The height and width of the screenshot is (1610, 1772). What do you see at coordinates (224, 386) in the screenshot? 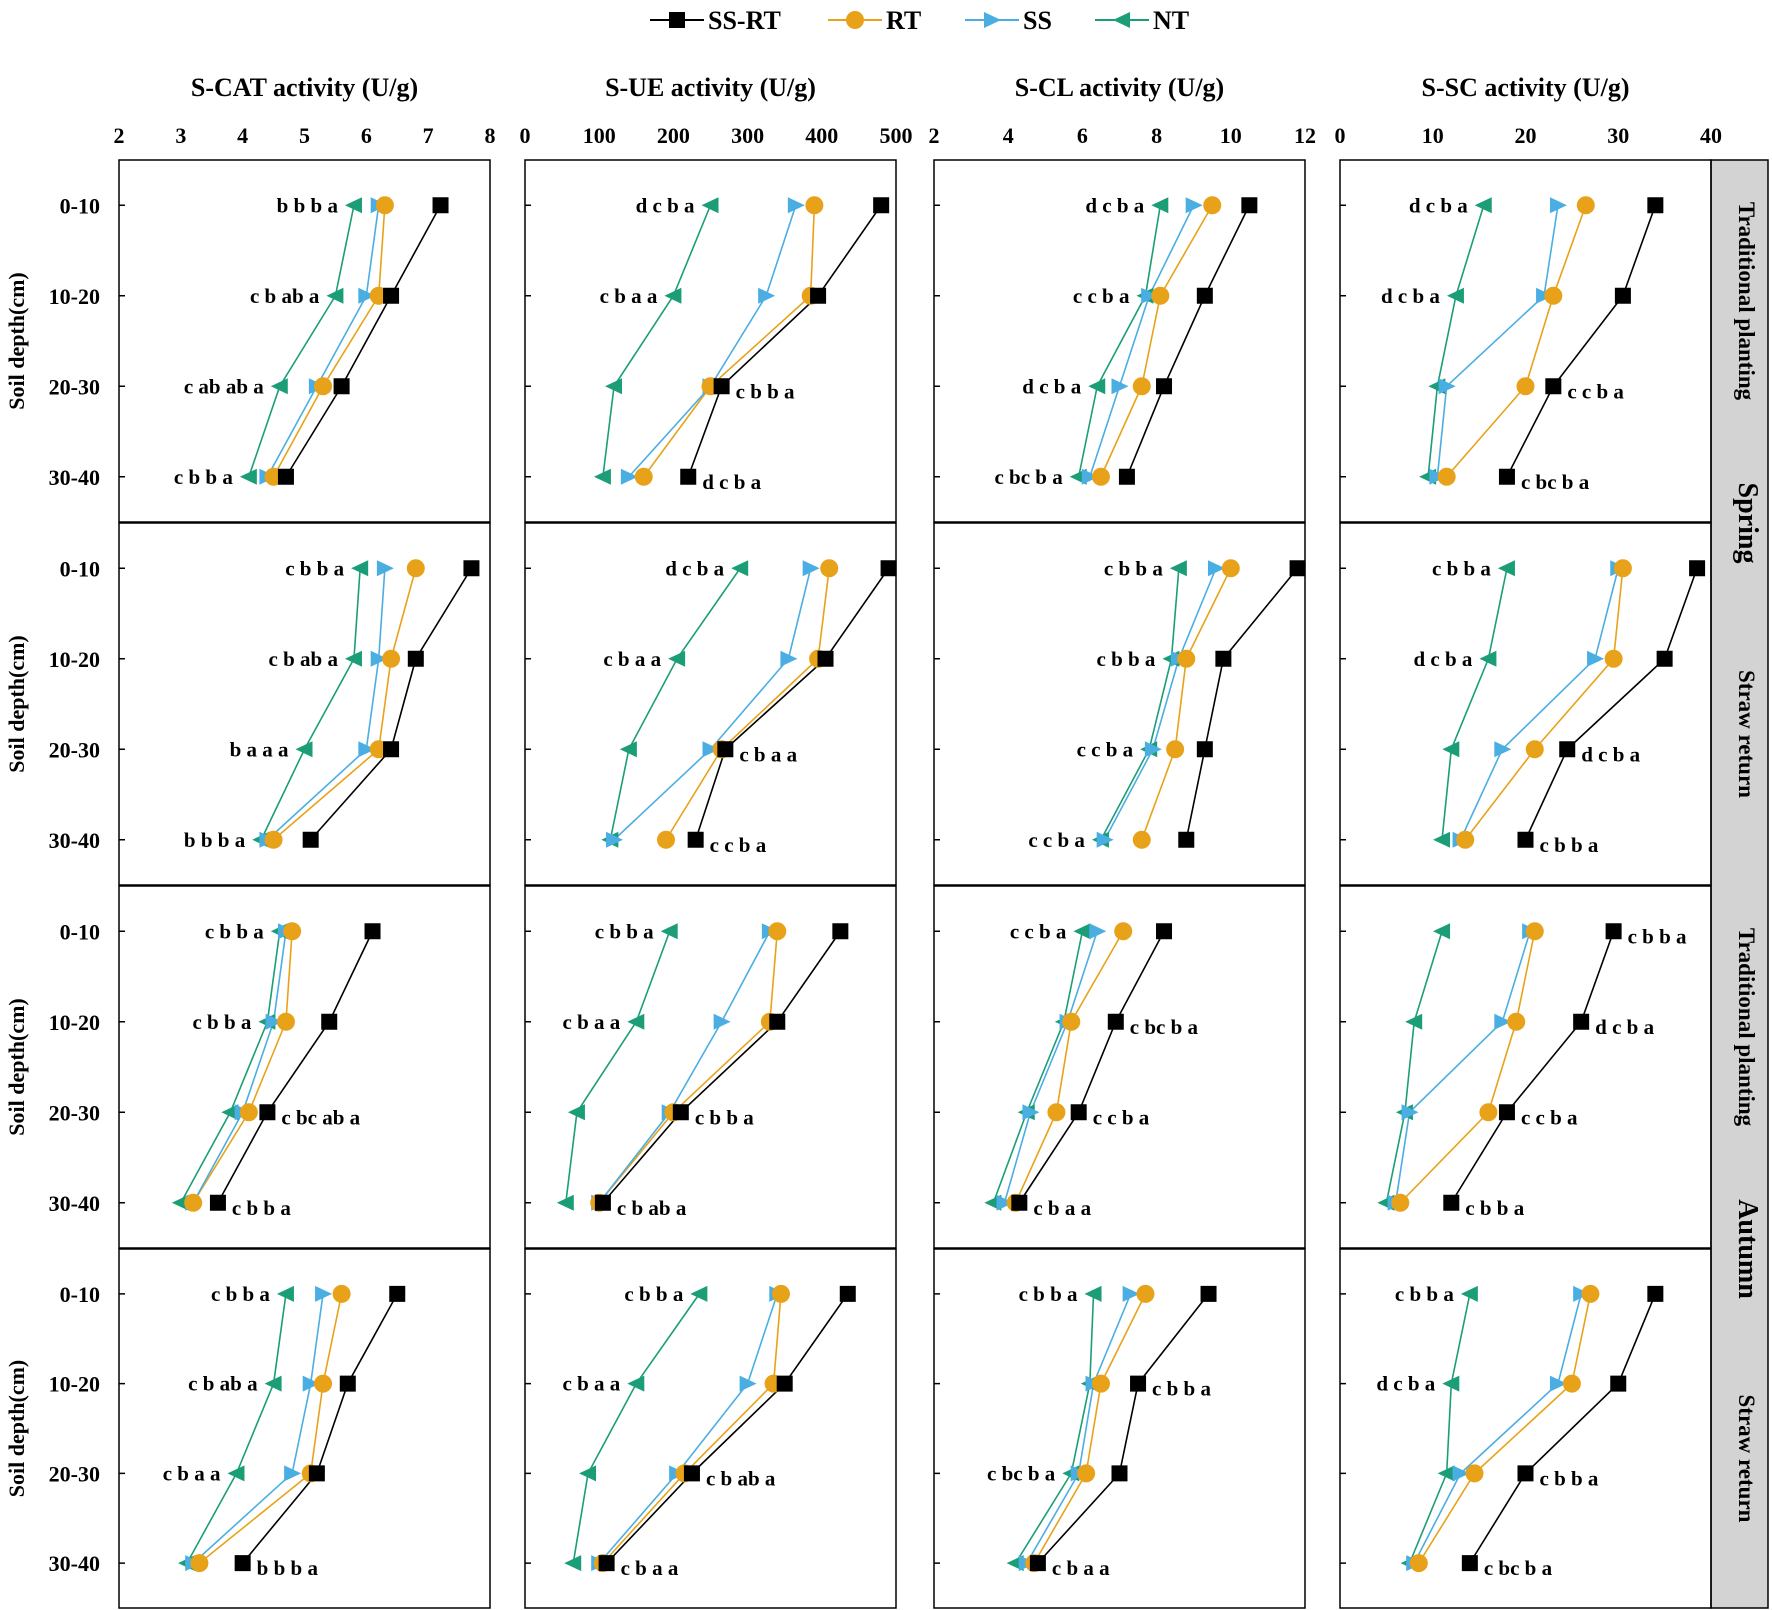
I see `significance-letters: c ab ab a` at bounding box center [224, 386].